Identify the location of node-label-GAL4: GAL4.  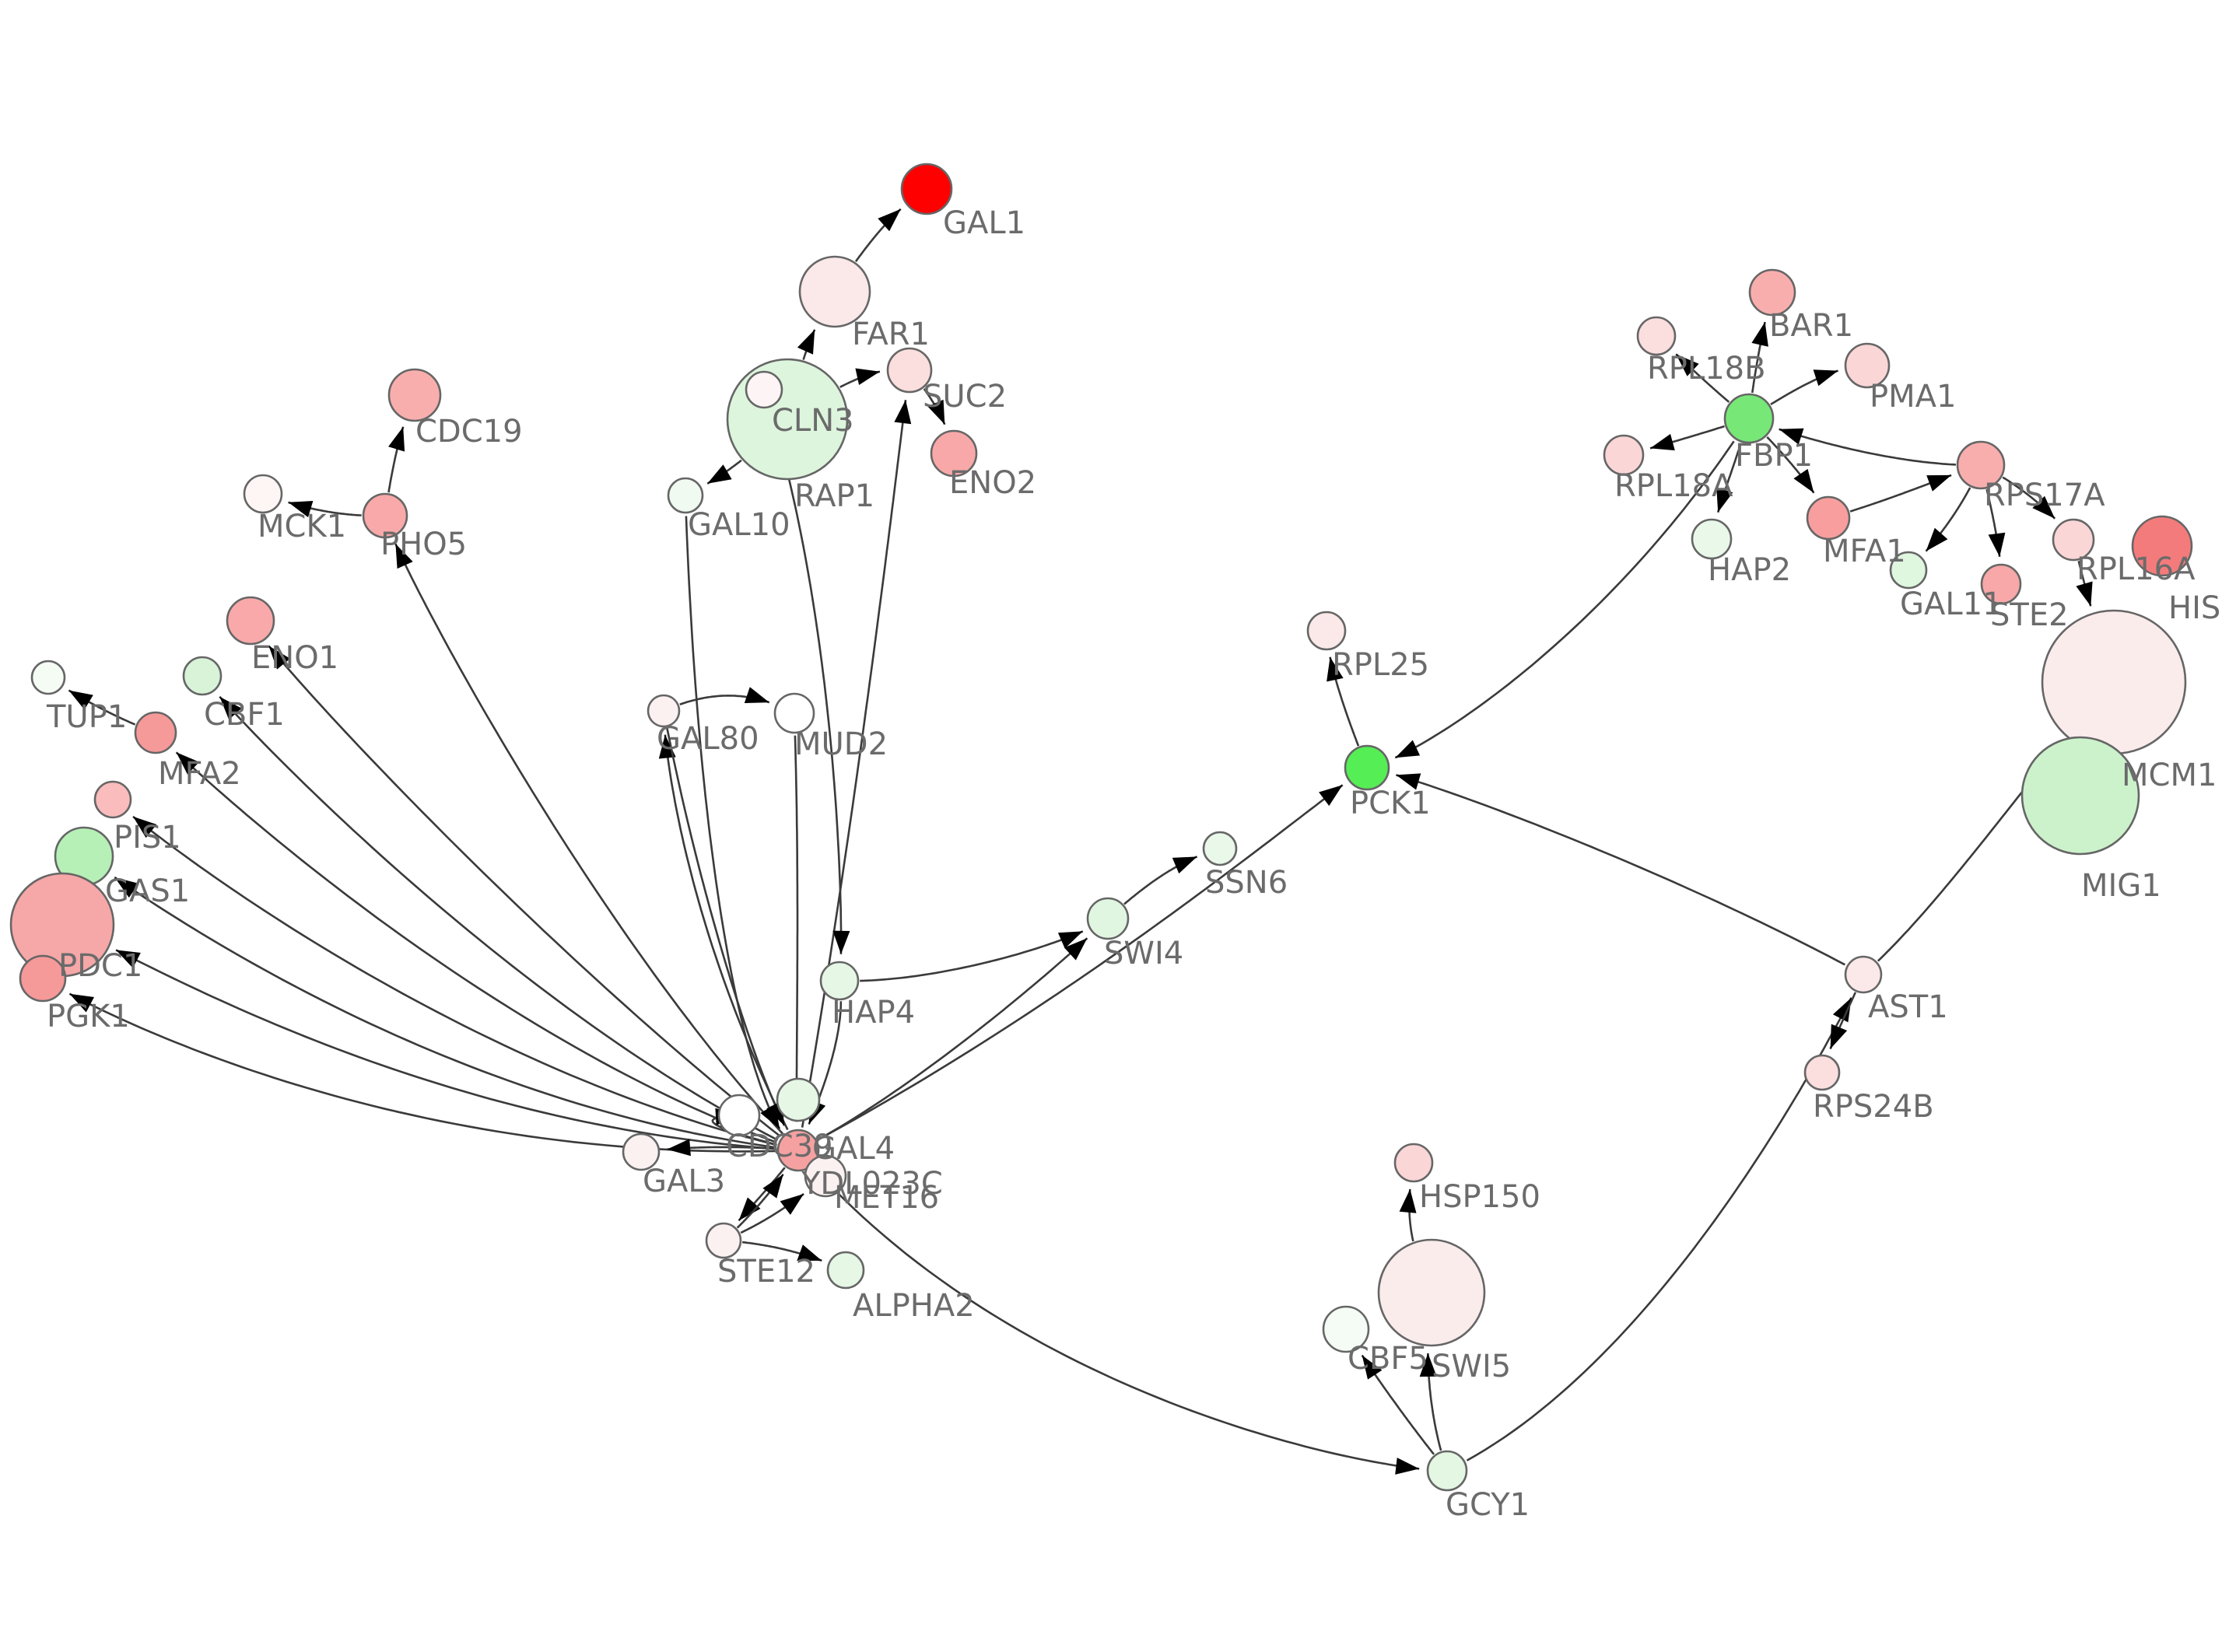
(854, 1149).